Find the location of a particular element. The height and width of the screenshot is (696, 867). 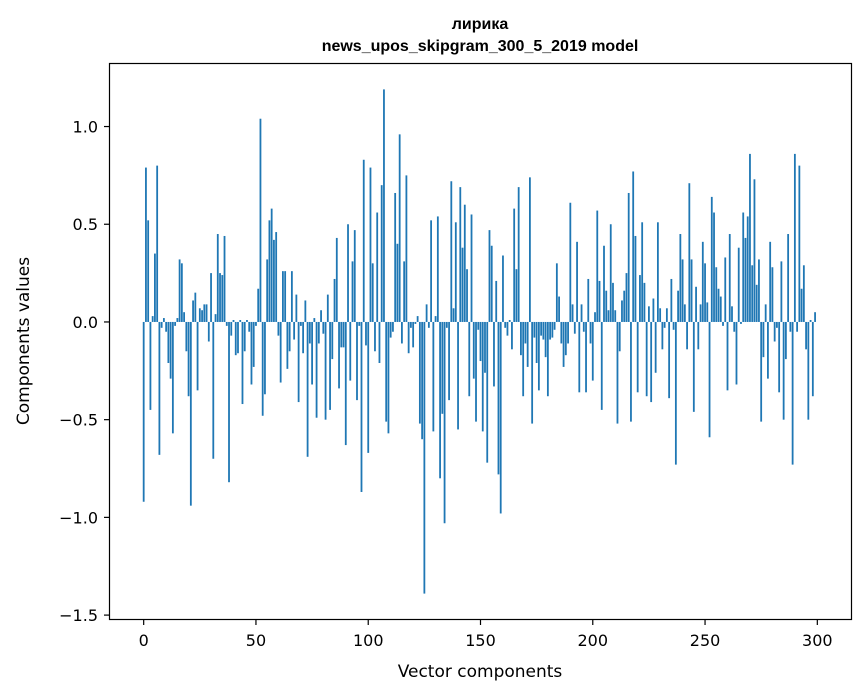

y-tick-label: −0.5 is located at coordinates (78, 420).